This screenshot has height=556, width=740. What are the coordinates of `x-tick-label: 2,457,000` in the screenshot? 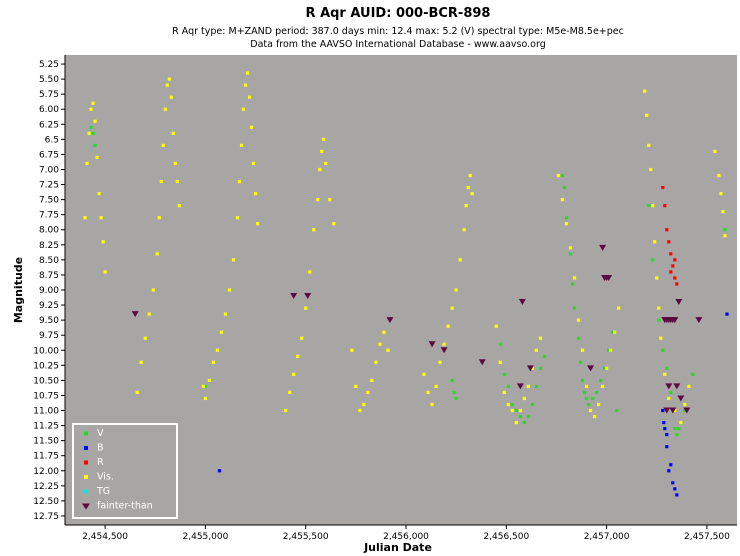 It's located at (607, 537).